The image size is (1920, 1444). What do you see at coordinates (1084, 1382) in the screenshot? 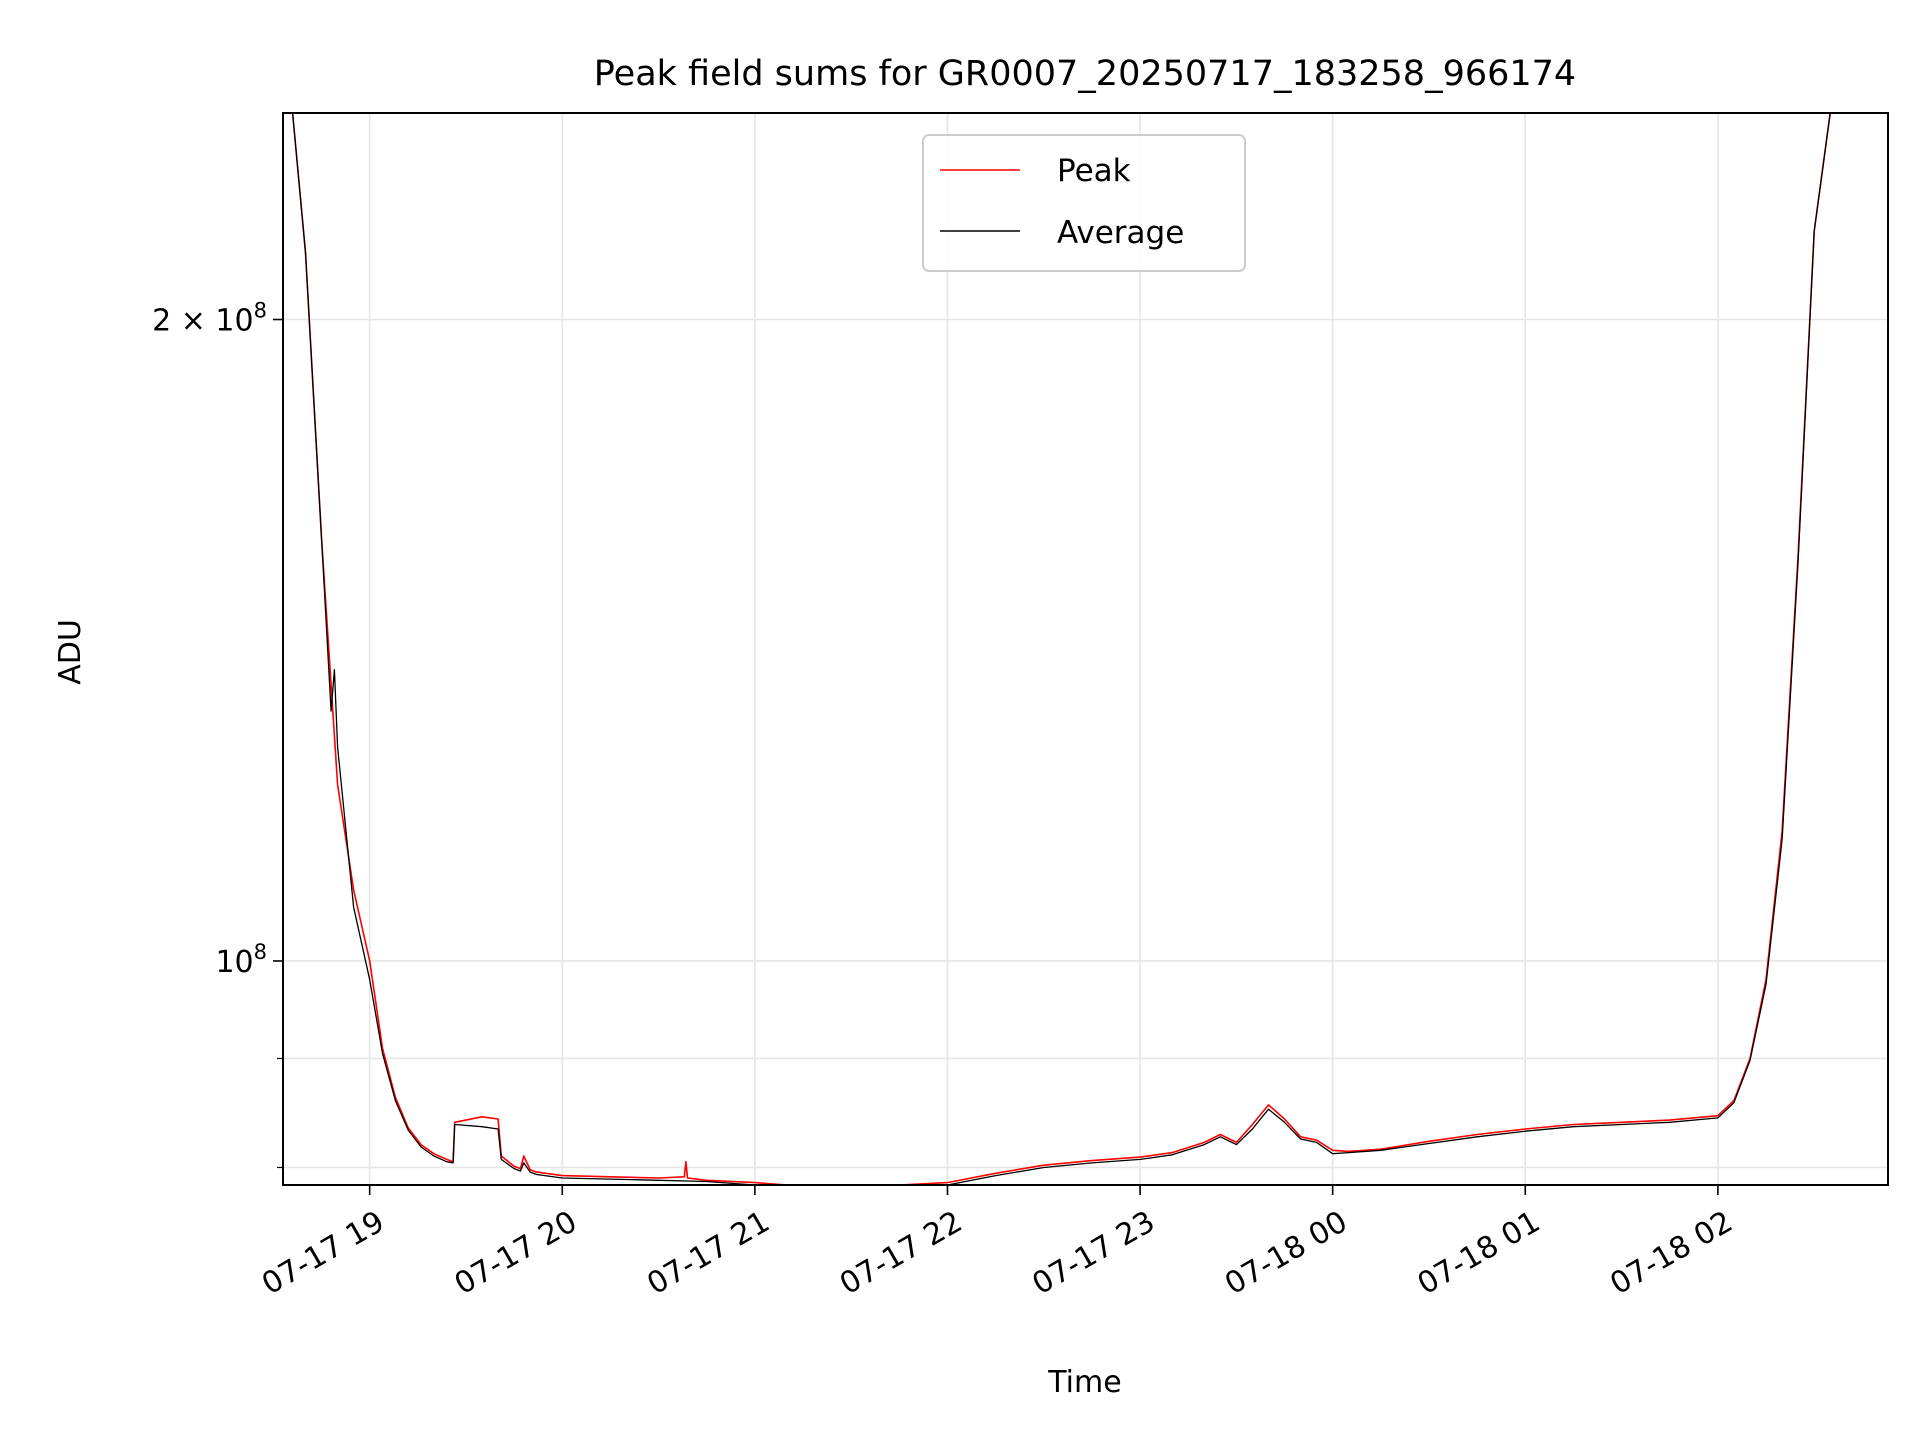
I see `x-axis-label: Time` at bounding box center [1084, 1382].